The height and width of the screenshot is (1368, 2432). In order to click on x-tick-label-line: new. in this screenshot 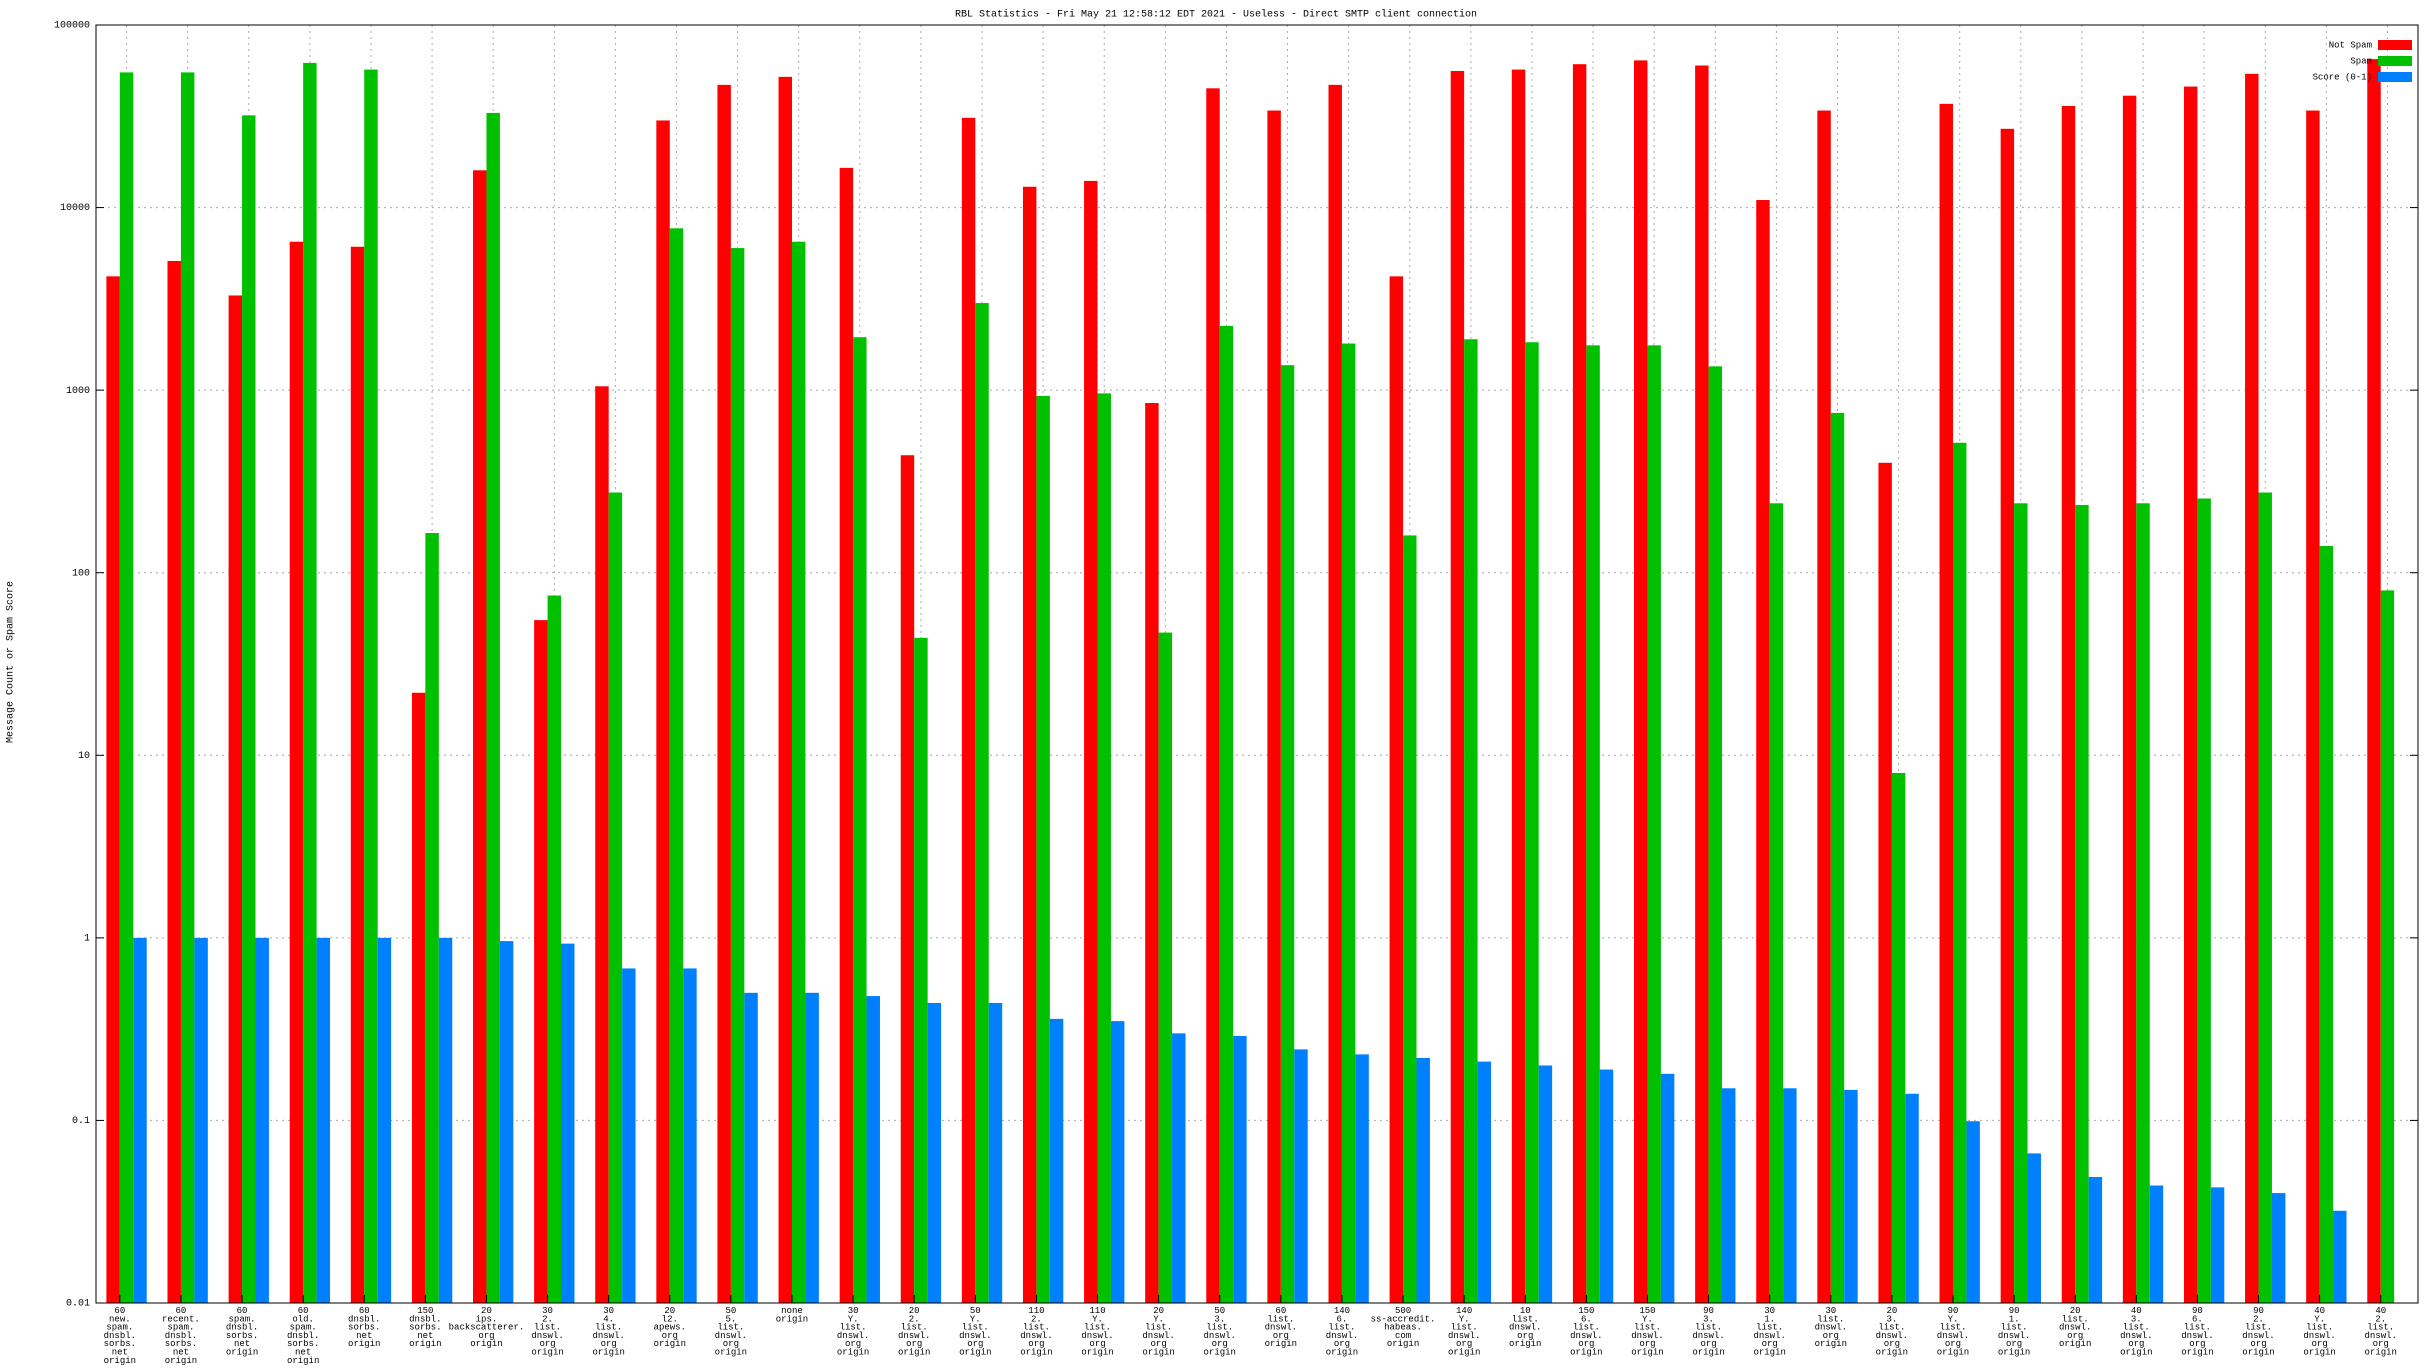, I will do `click(120, 1319)`.